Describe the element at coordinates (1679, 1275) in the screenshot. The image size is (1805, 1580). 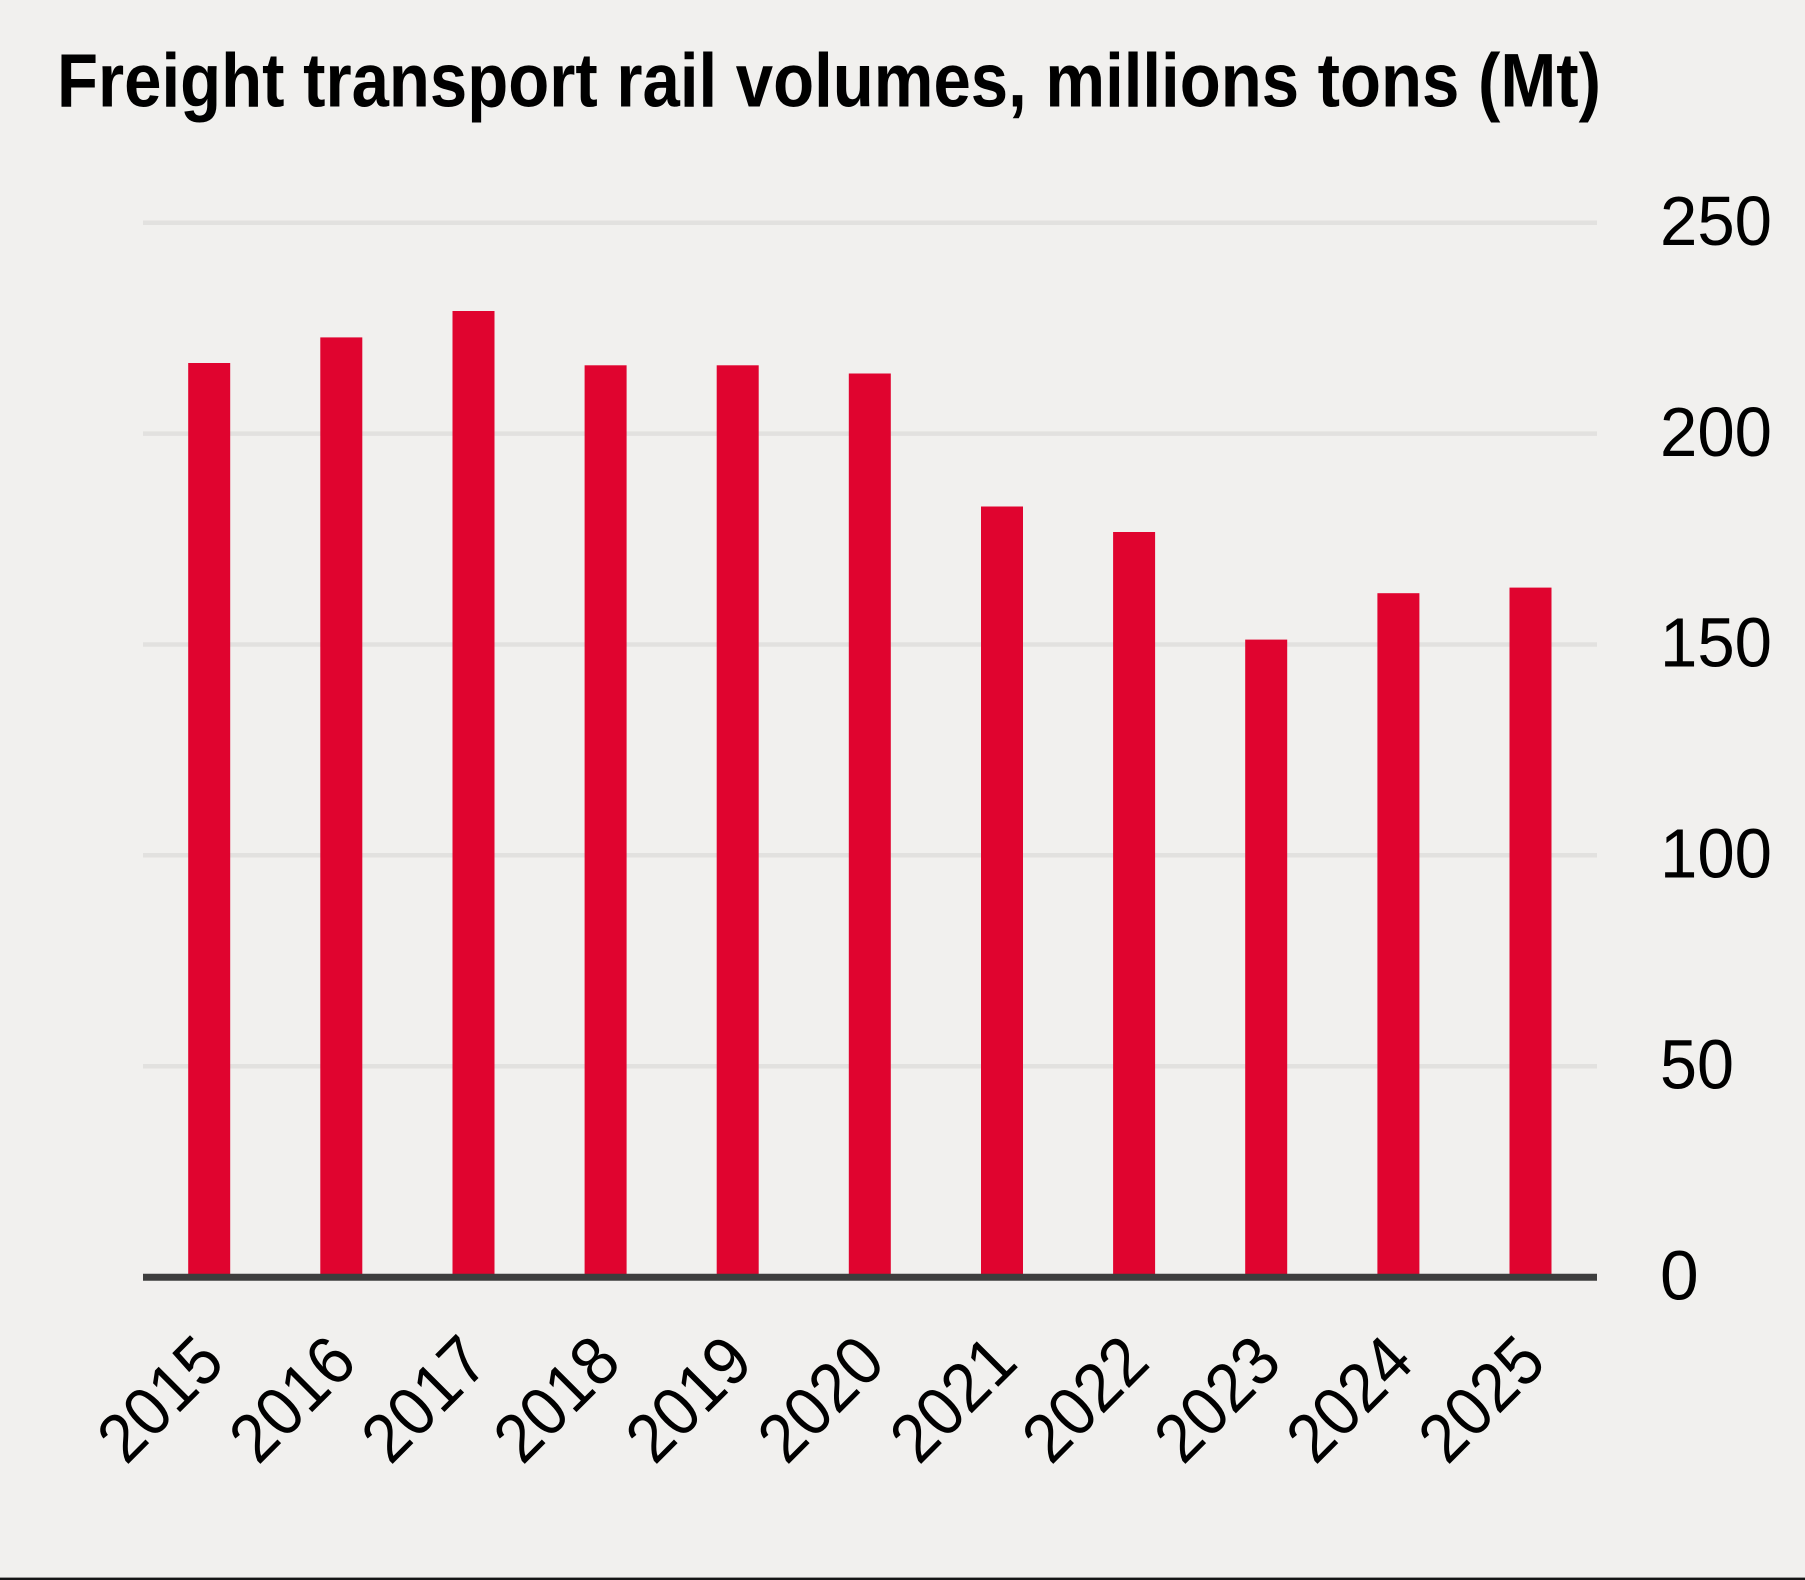
I see `svg-text: 0` at that location.